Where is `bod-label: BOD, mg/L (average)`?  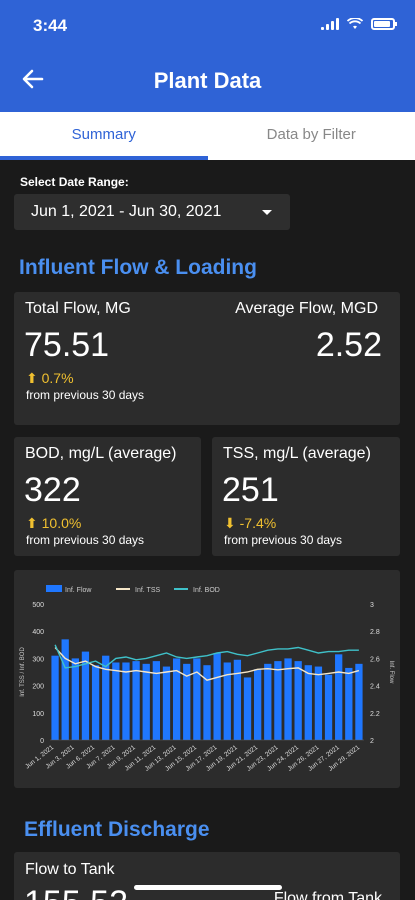
bod-label: BOD, mg/L (average) is located at coordinates (101, 453).